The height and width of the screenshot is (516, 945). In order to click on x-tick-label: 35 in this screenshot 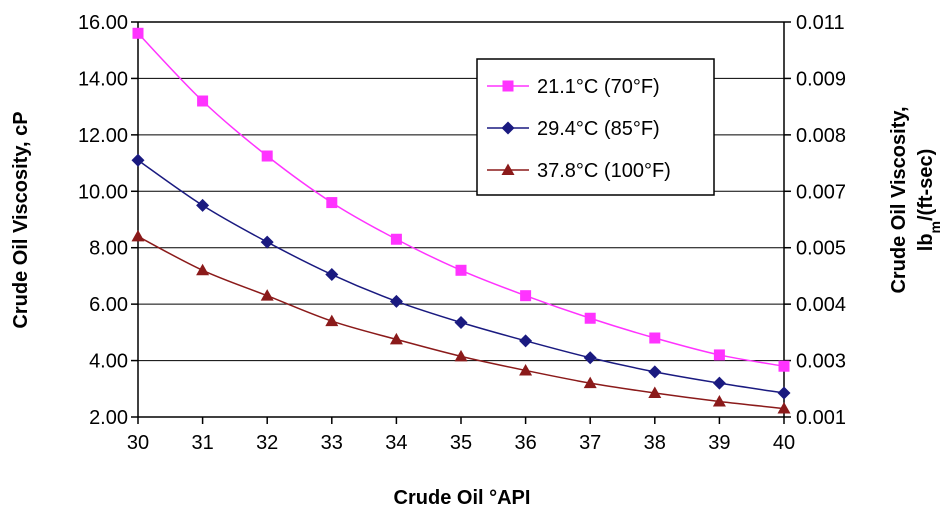, I will do `click(461, 443)`.